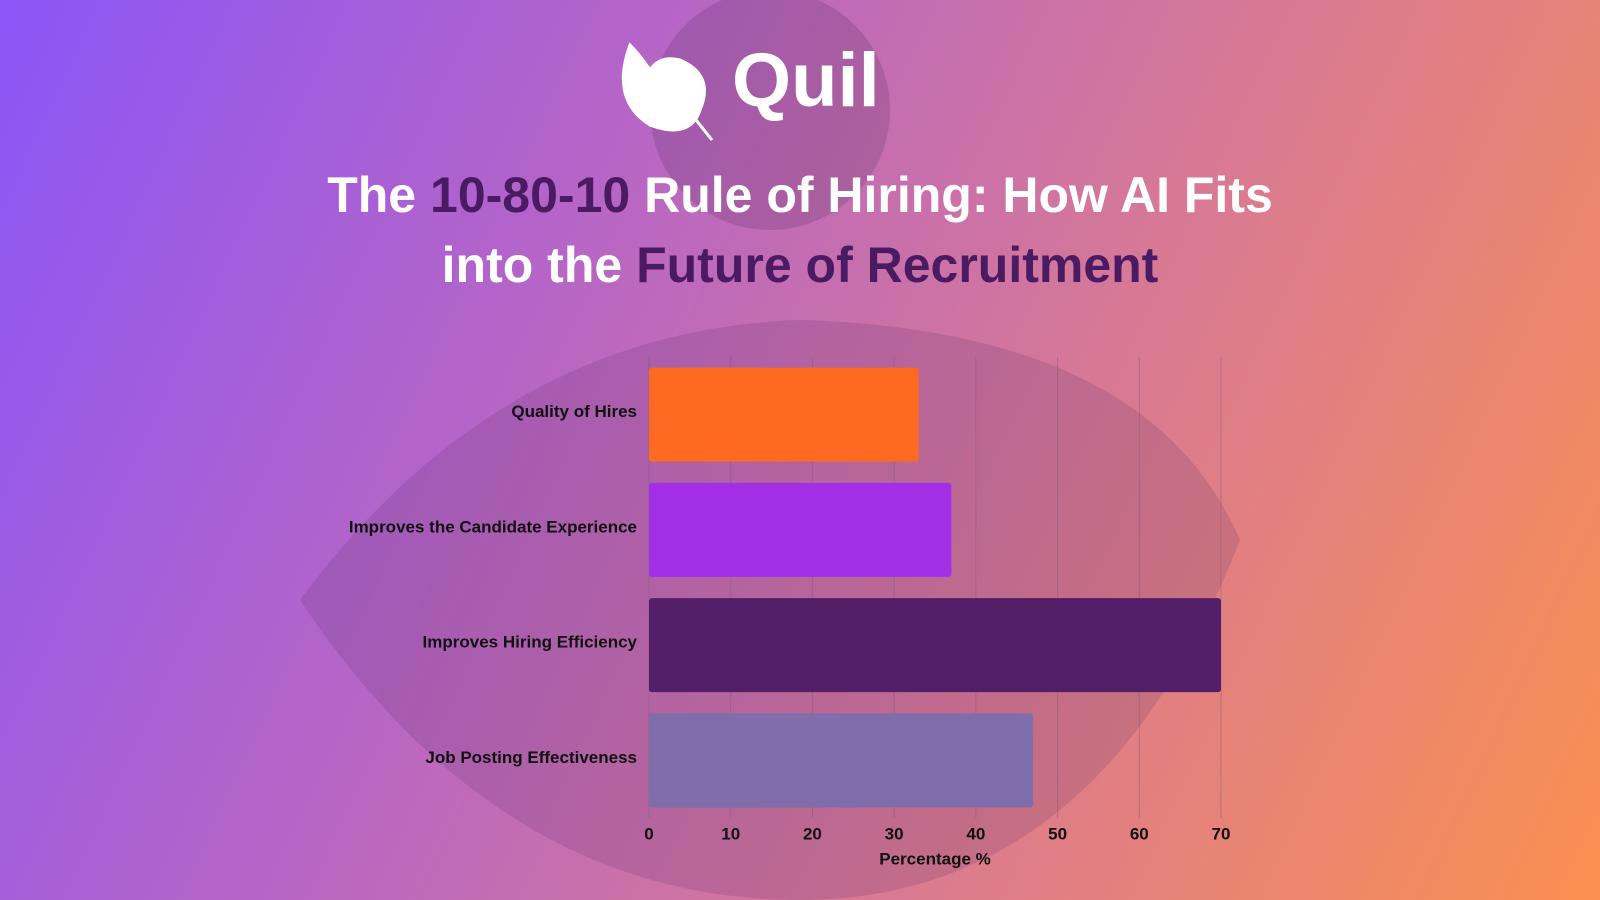 This screenshot has height=900, width=1600. Describe the element at coordinates (530, 642) in the screenshot. I see `y-tick-label: Improves Hiring Efficiency` at that location.